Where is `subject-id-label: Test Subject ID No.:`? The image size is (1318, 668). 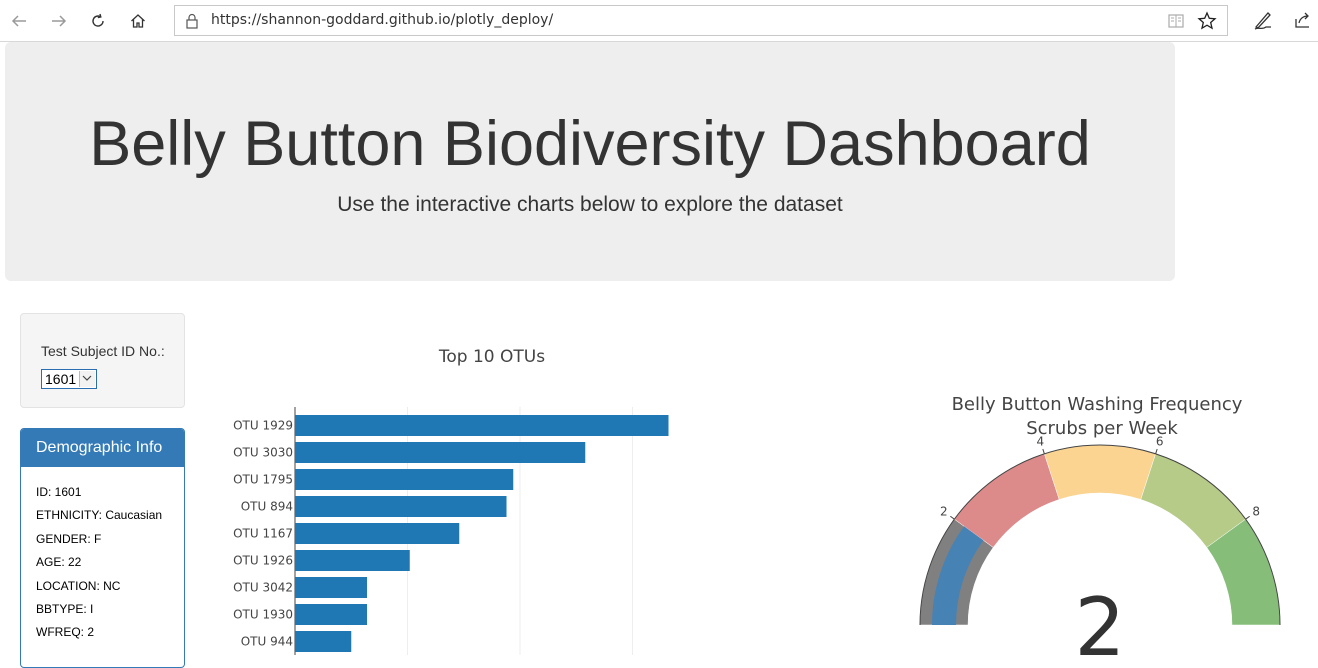 subject-id-label: Test Subject ID No.: is located at coordinates (103, 351).